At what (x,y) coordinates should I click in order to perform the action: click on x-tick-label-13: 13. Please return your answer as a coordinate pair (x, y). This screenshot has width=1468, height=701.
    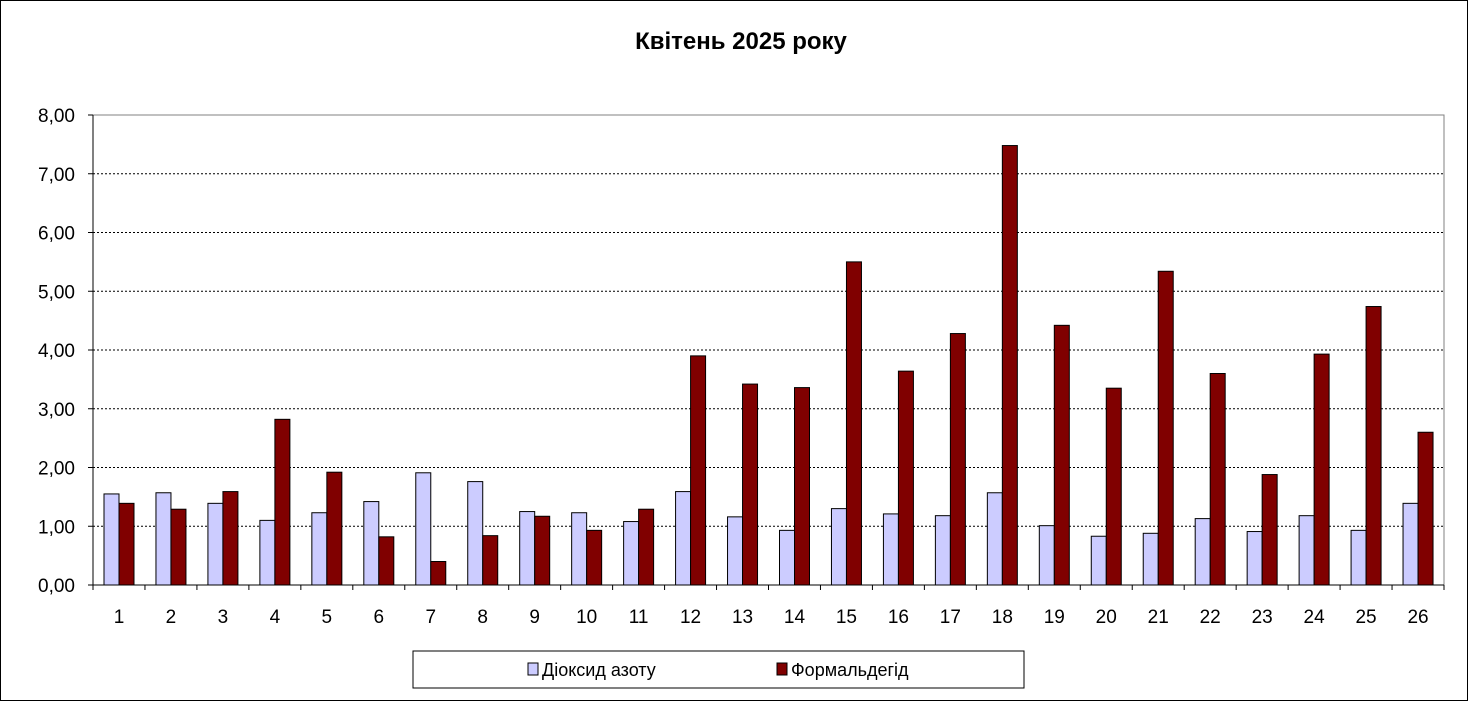
    Looking at the image, I should click on (742, 617).